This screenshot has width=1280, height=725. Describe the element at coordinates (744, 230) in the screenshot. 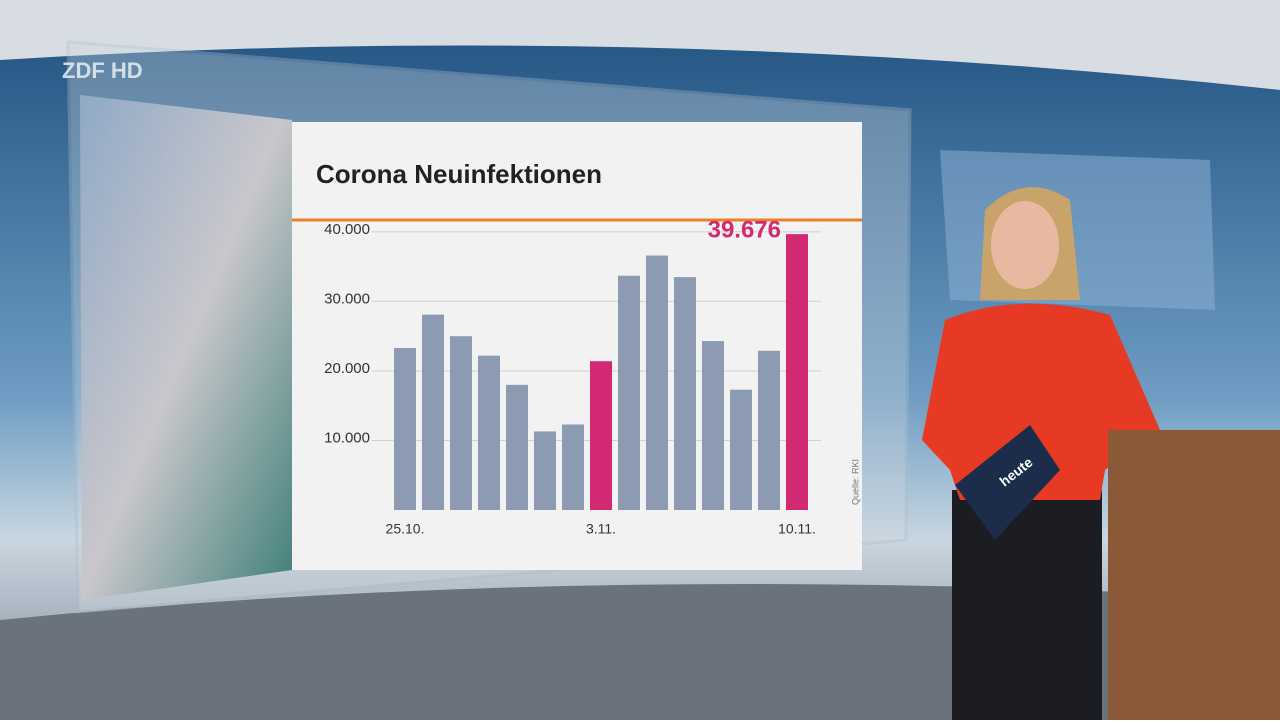

I see `value-label: 39.676` at that location.